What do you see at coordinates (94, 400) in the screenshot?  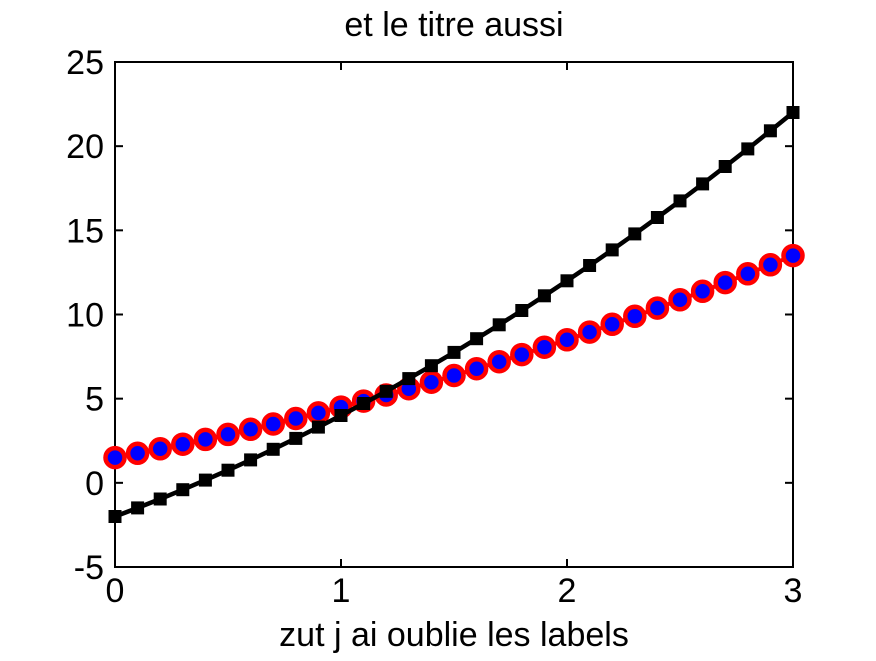 I see `y-tick-label: 5` at bounding box center [94, 400].